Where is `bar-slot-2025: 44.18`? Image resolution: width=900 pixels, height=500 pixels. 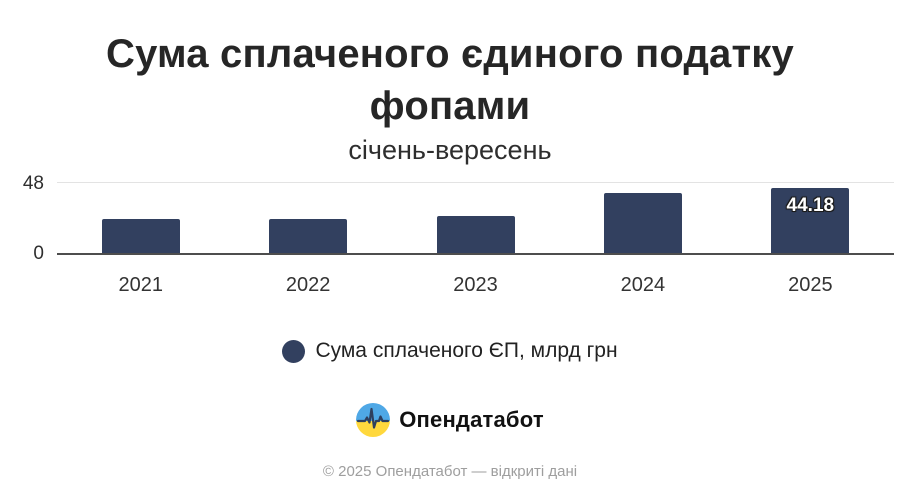
bar-slot-2025: 44.18 is located at coordinates (810, 217).